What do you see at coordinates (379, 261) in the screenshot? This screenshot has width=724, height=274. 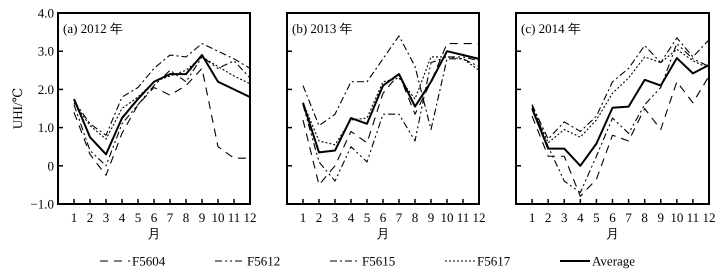 I see `legend-label: F5615` at bounding box center [379, 261].